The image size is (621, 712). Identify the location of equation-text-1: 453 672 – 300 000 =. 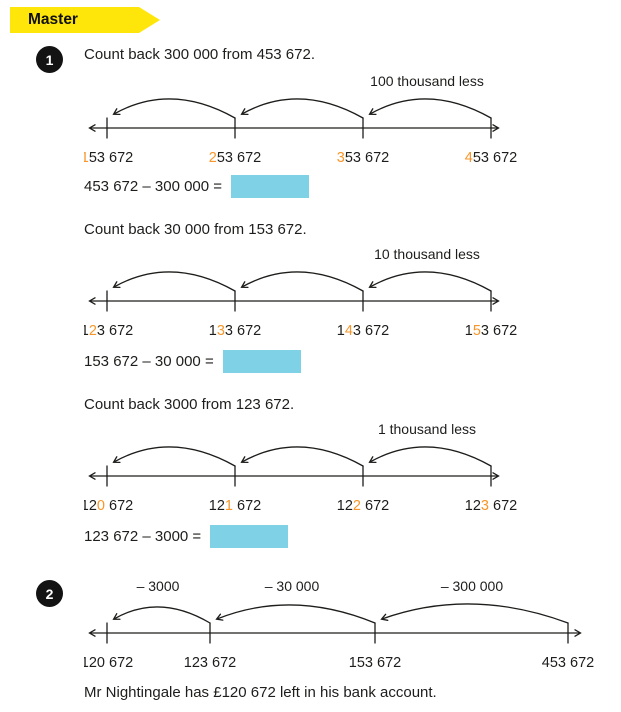
(153, 186).